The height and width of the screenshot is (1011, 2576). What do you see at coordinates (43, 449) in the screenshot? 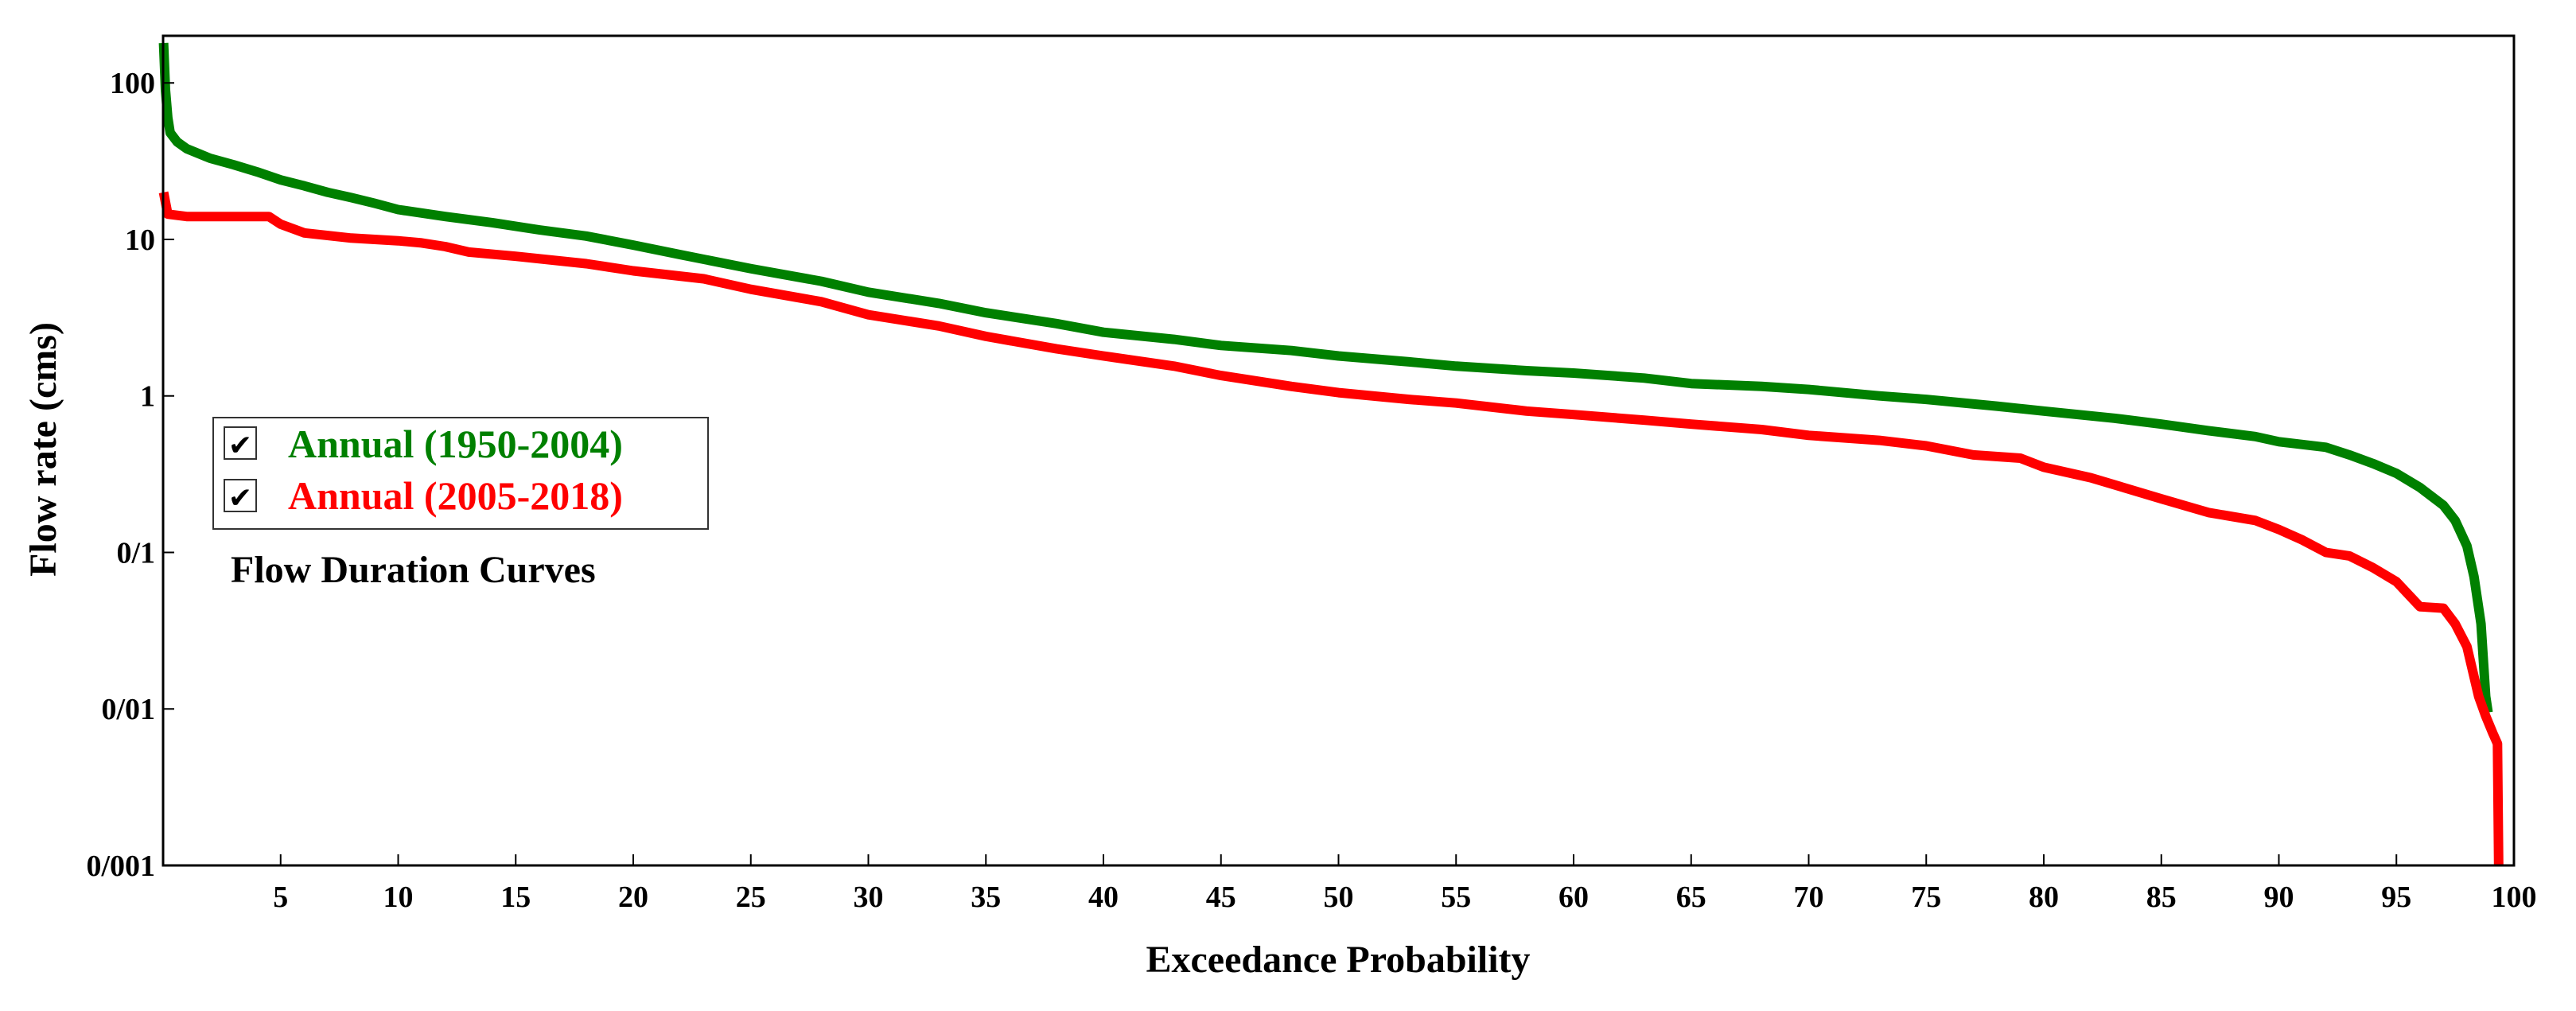
I see `y-axis-title: Flow rate (cms)` at bounding box center [43, 449].